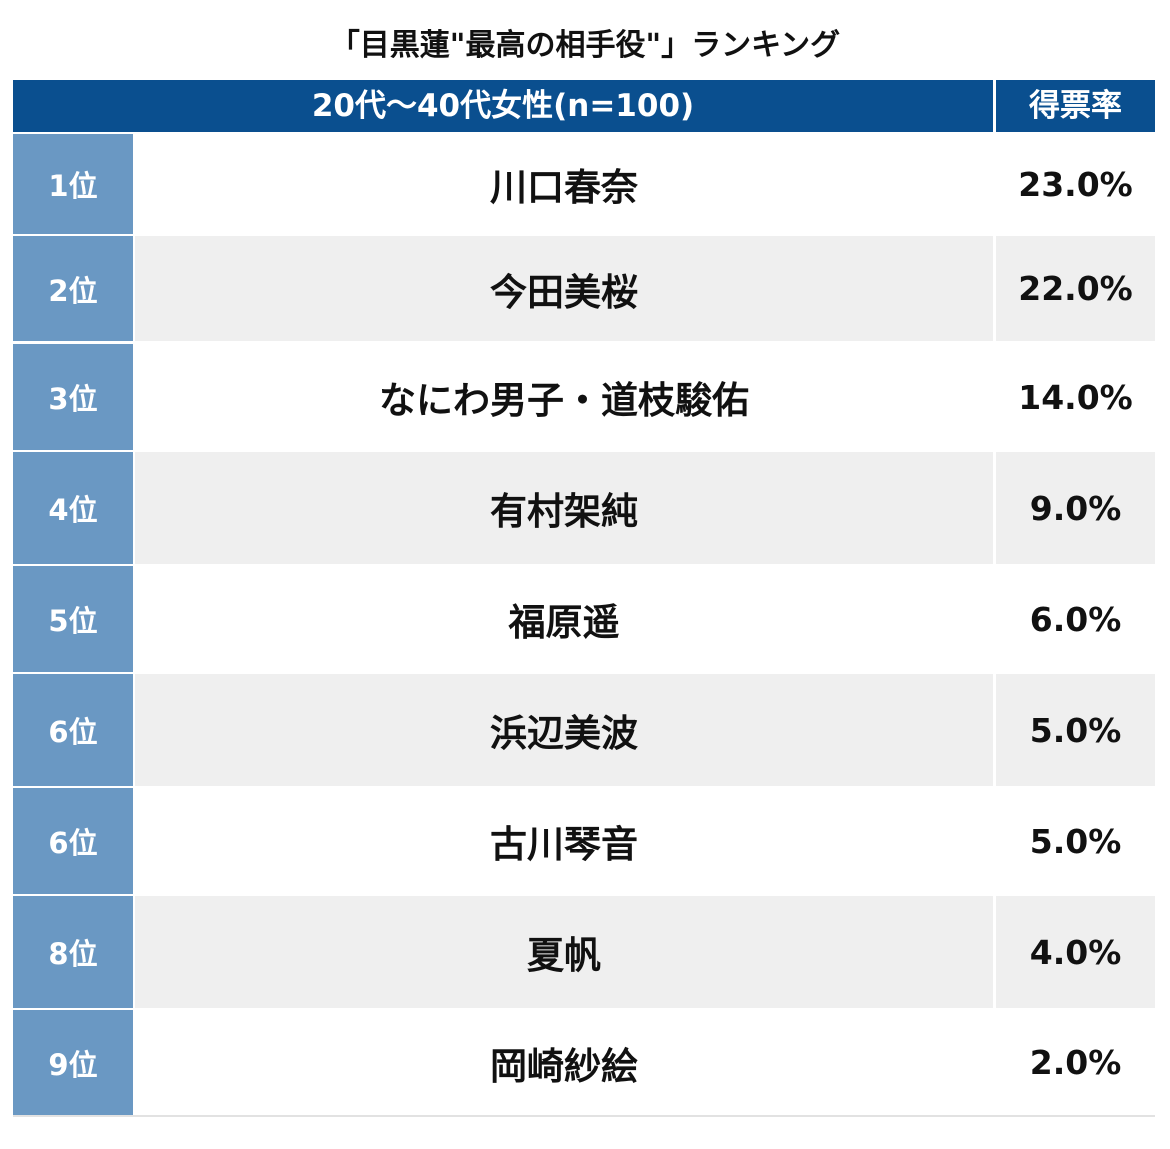 The height and width of the screenshot is (1149, 1170). Describe the element at coordinates (564, 952) in the screenshot. I see `name-cell: 夏帆` at that location.